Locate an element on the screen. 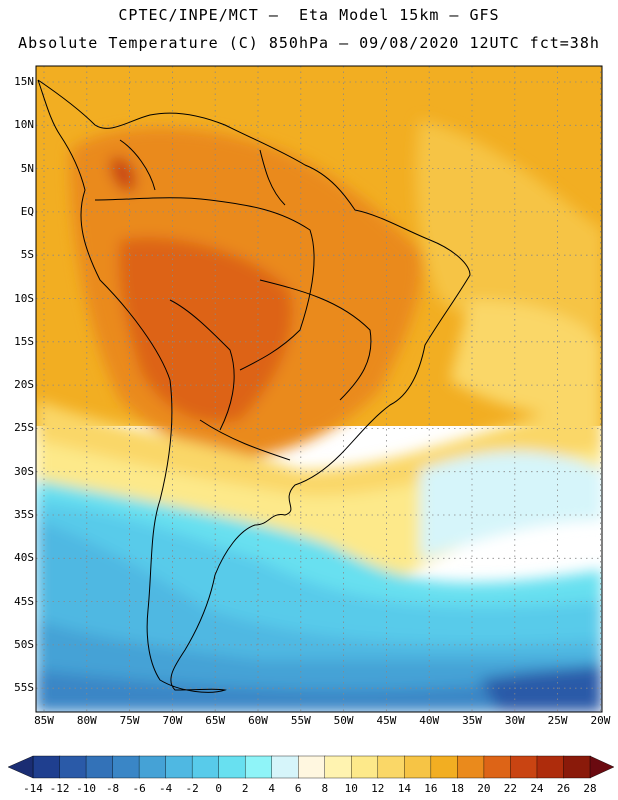  legend-tick-label: 16 is located at coordinates (431, 788).